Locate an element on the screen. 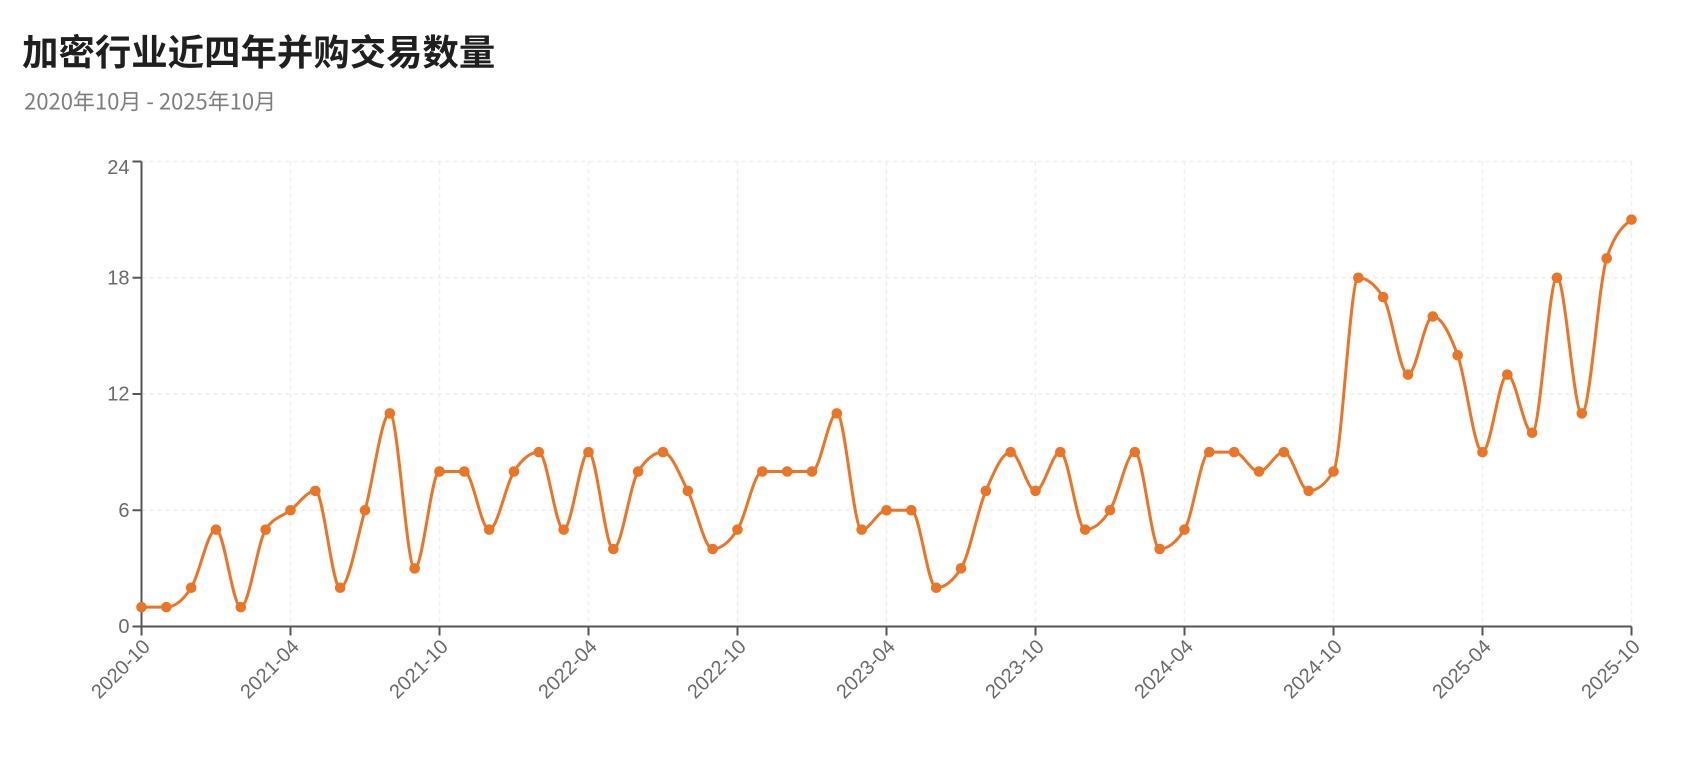 This screenshot has width=1706, height=765. svg-text: 0 is located at coordinates (123, 627).